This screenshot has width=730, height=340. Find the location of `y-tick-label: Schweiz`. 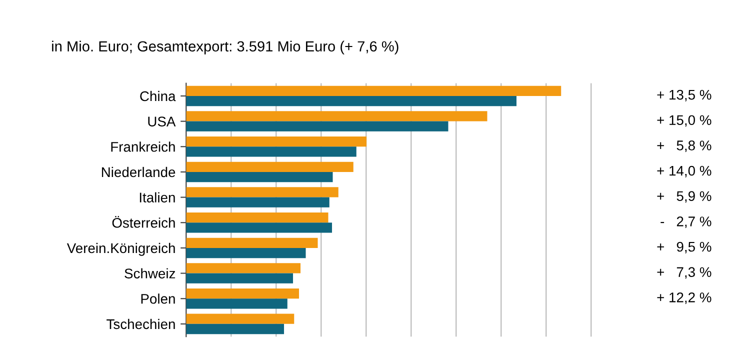

y-tick-label: Schweiz is located at coordinates (150, 273).